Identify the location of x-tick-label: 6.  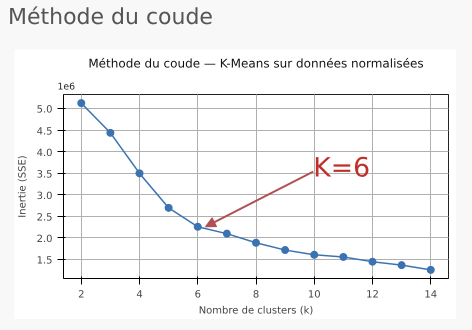
(197, 295).